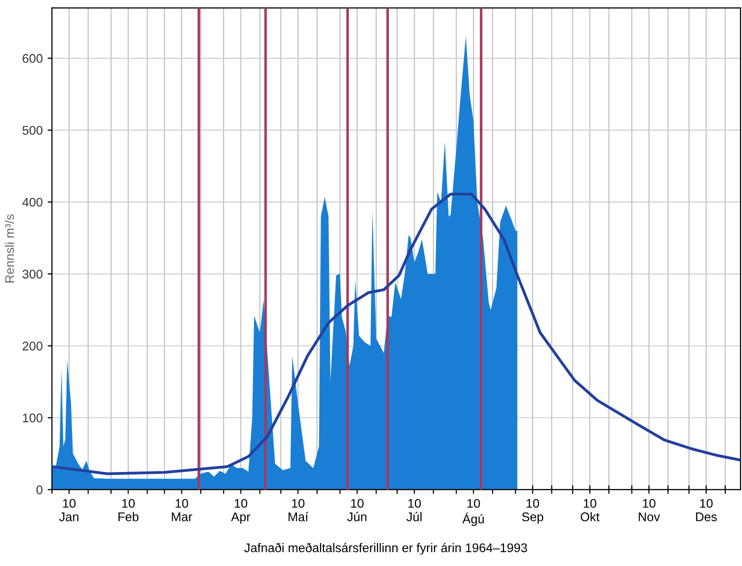  What do you see at coordinates (32, 418) in the screenshot?
I see `y-tick-label: 100` at bounding box center [32, 418].